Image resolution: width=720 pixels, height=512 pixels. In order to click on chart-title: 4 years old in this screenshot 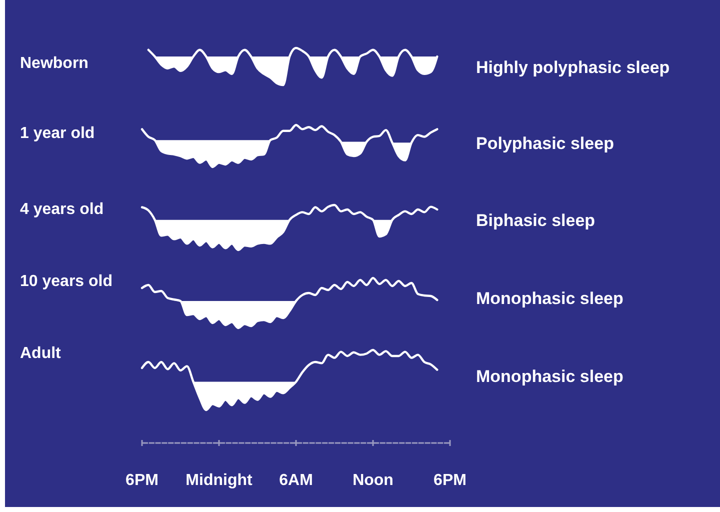, I will do `click(62, 209)`.